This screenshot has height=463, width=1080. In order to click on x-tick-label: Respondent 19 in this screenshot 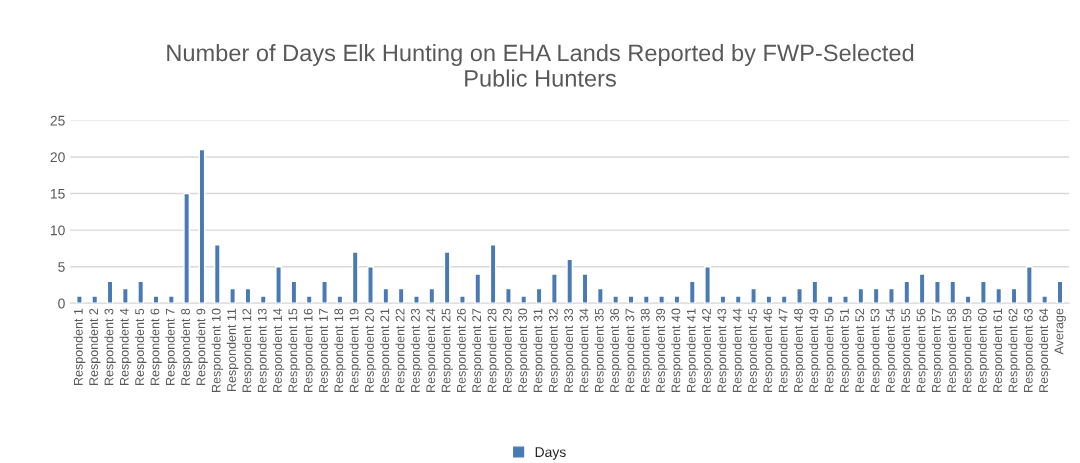, I will do `click(355, 350)`.